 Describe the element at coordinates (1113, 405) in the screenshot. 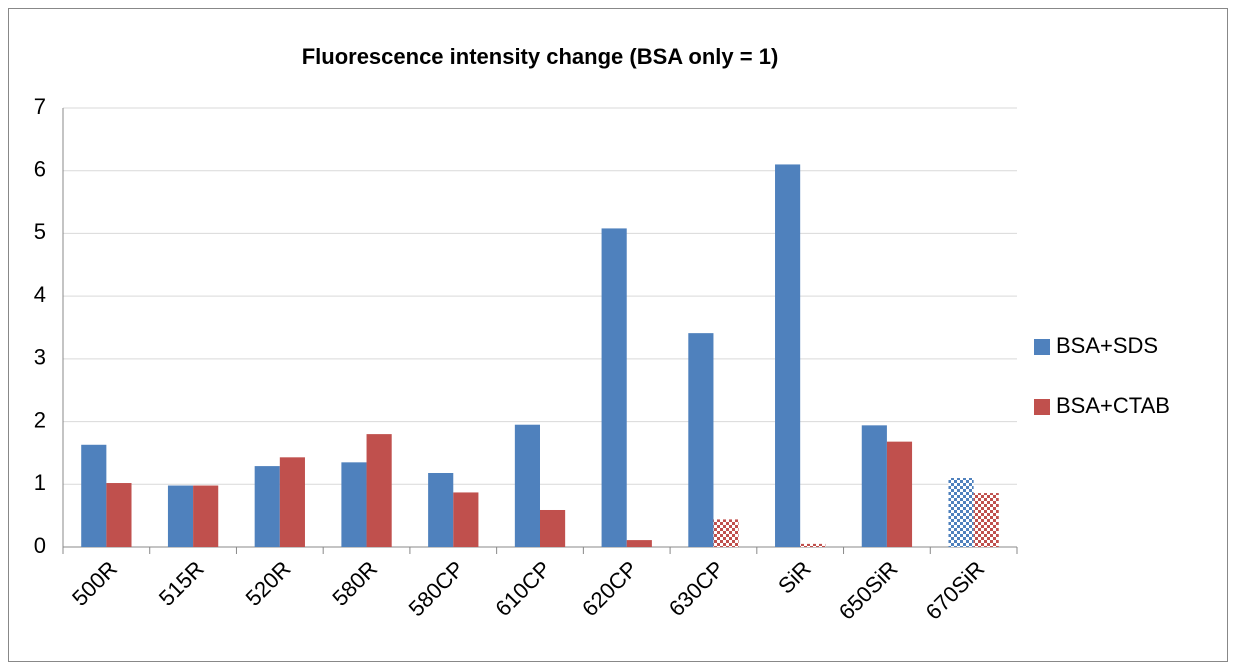

I see `legend-label: BSA+CTAB` at that location.